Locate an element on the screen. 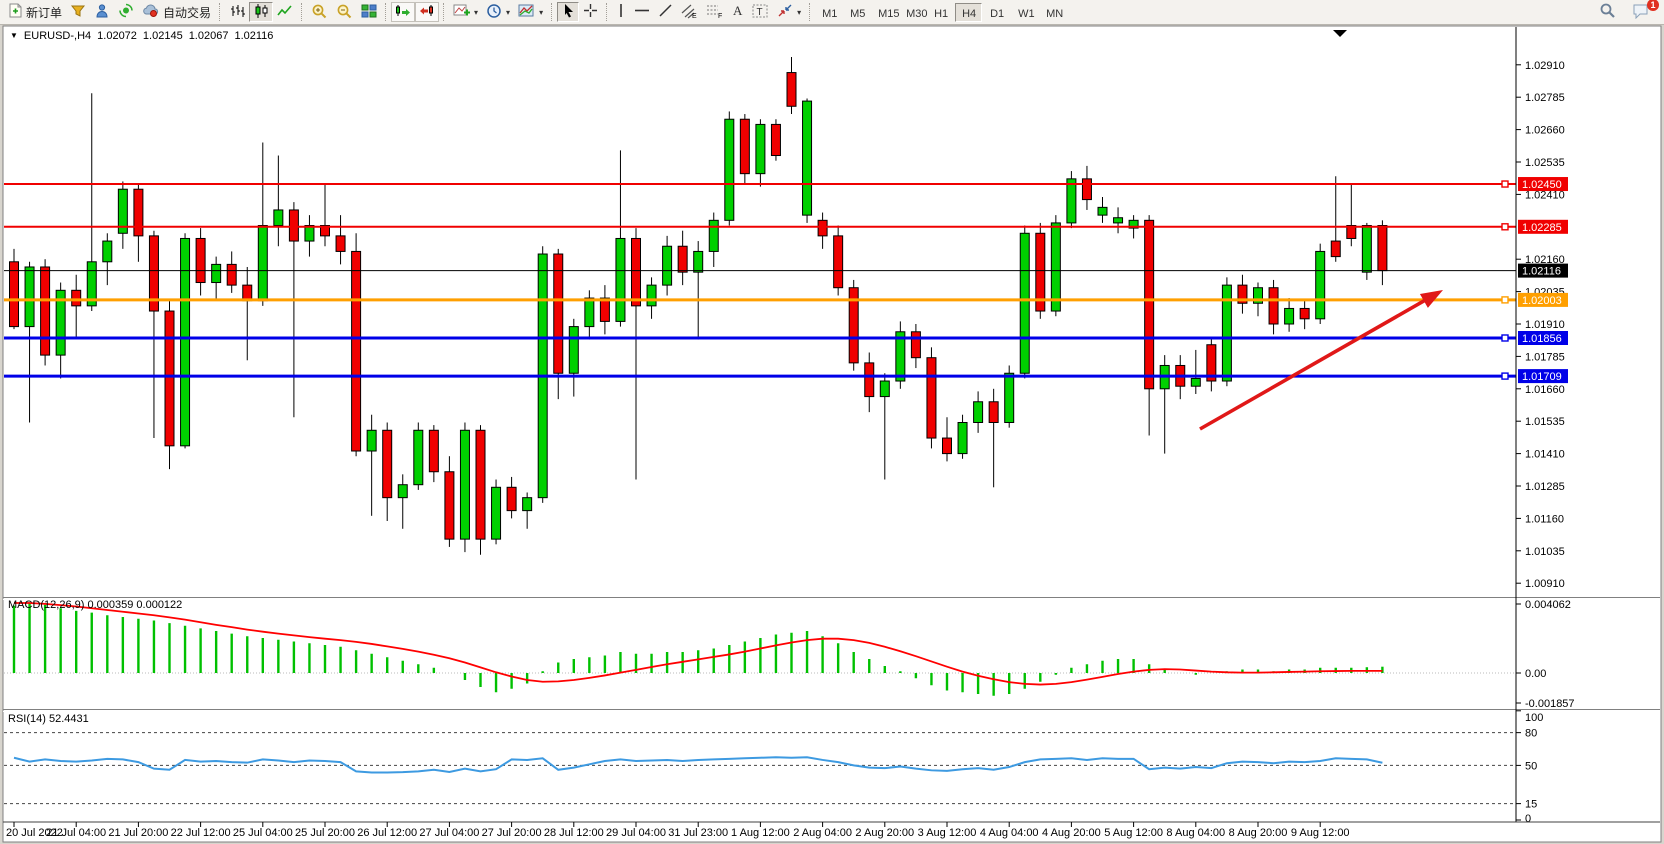 The image size is (1664, 844). timeframe-button-M15: M15 is located at coordinates (885, 12).